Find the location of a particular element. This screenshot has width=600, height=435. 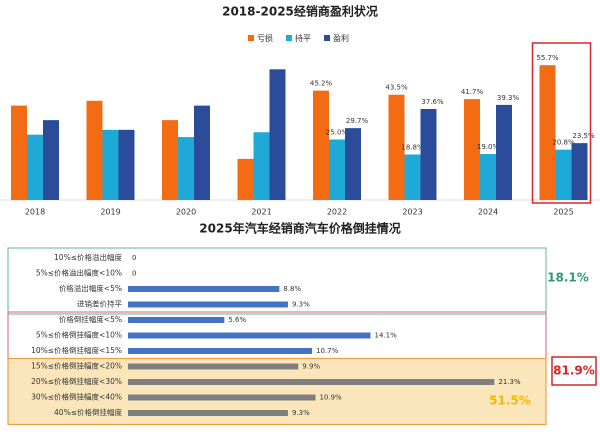

annotation: 81.9% is located at coordinates (574, 371).